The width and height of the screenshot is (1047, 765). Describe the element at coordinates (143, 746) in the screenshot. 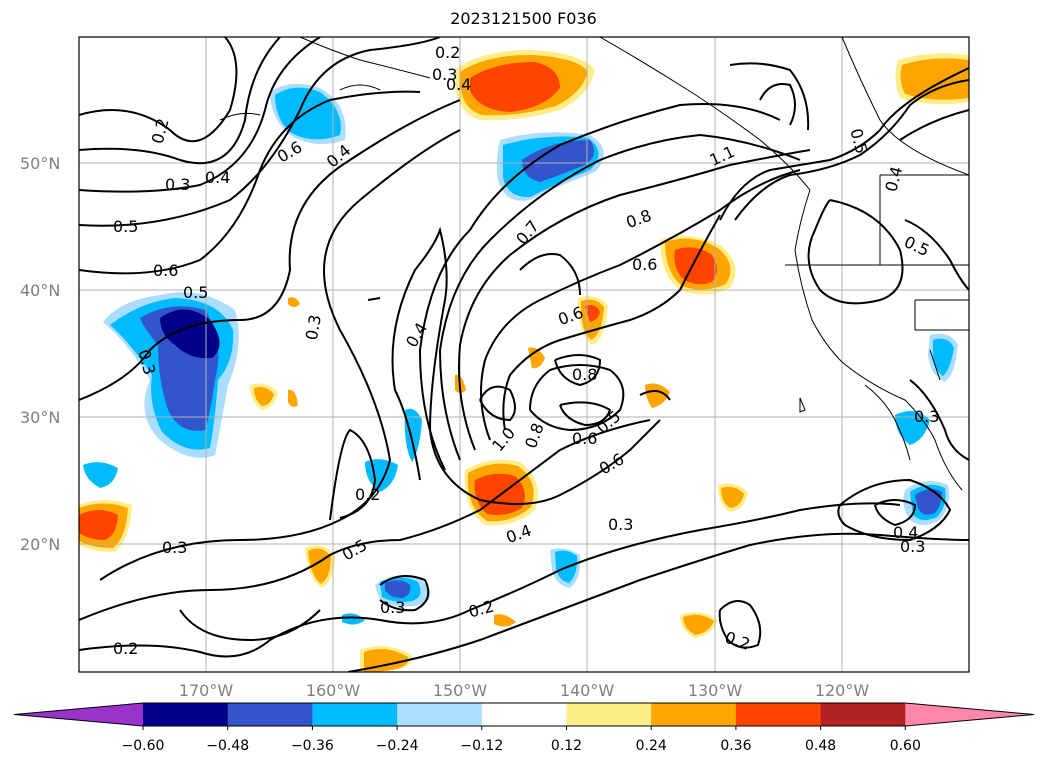

I see `colorbar-tick-label: −0.60` at that location.